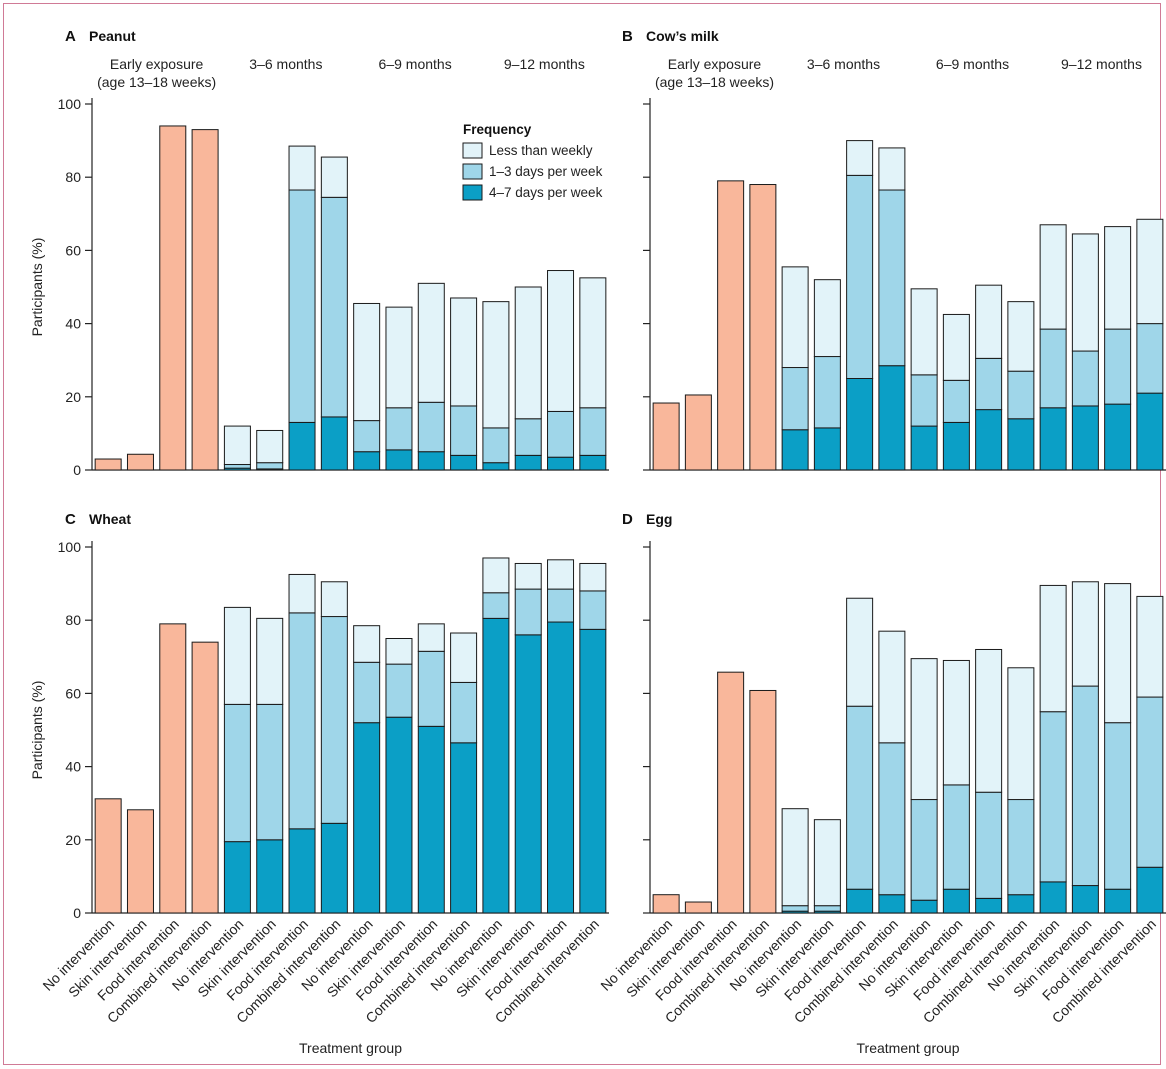 This screenshot has height=1069, width=1166. What do you see at coordinates (415, 64) in the screenshot?
I see `group-label: 6–9 months` at bounding box center [415, 64].